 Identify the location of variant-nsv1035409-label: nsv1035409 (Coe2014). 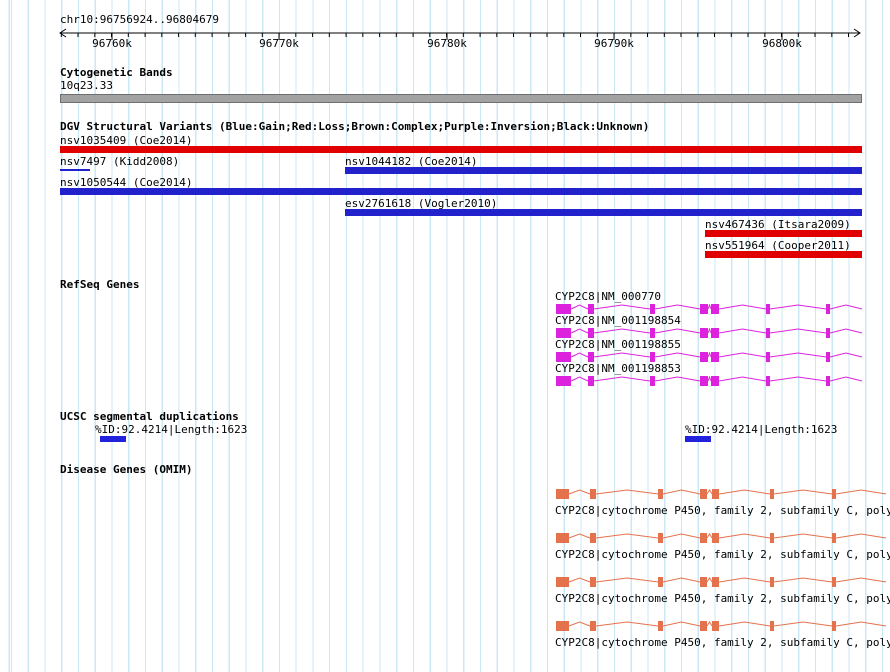
(126, 140).